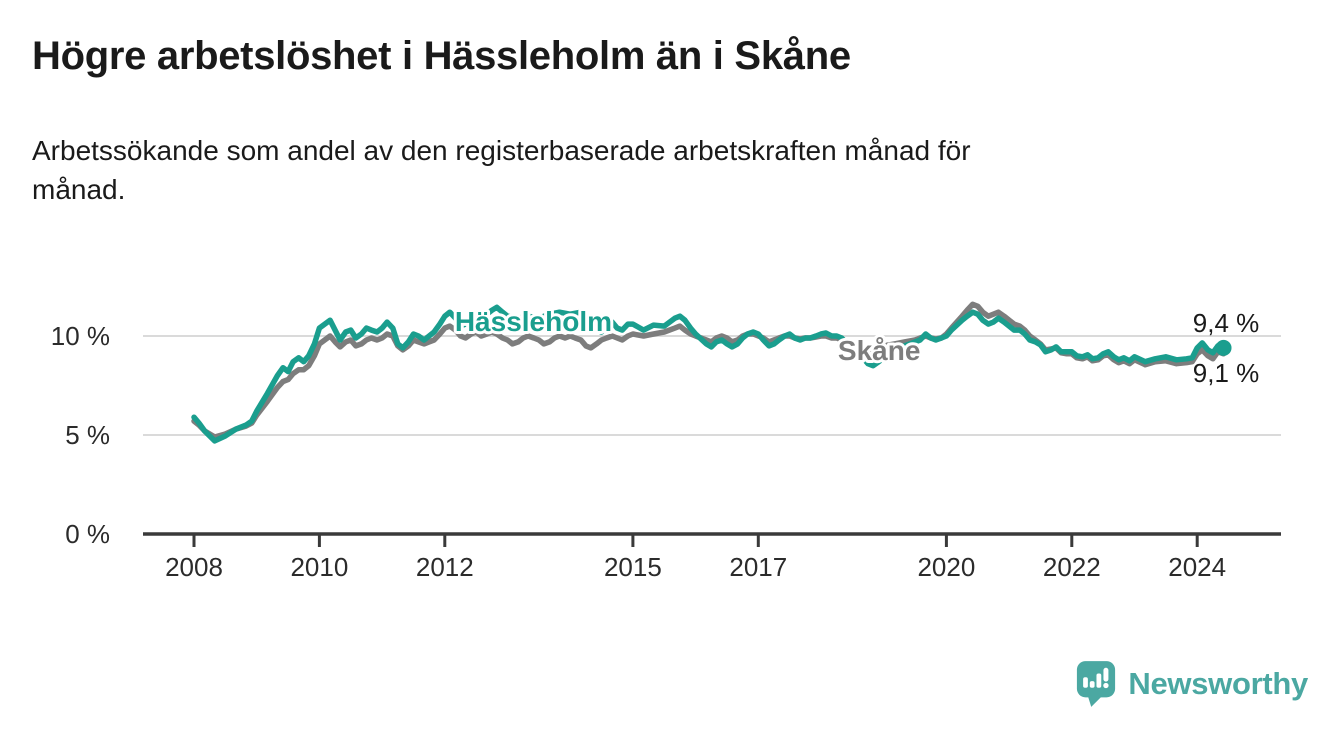 This screenshot has height=734, width=1340. I want to click on x-axis-tick-label: 2020, so click(946, 567).